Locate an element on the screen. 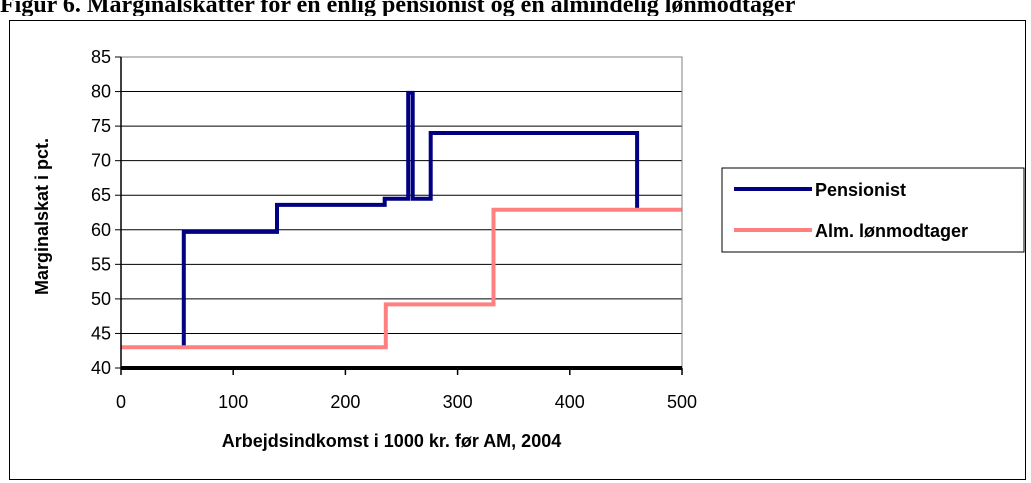 Image resolution: width=1031 pixels, height=483 pixels. y-tick-label: 80 is located at coordinates (101, 92).